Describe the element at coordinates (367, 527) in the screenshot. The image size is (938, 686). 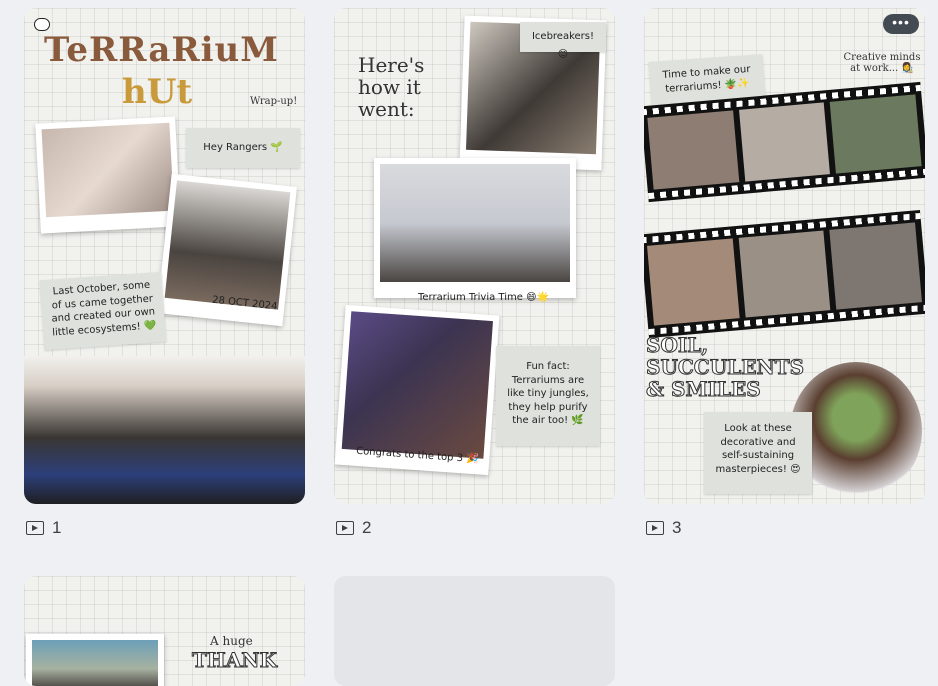
I see `page-number: 2` at that location.